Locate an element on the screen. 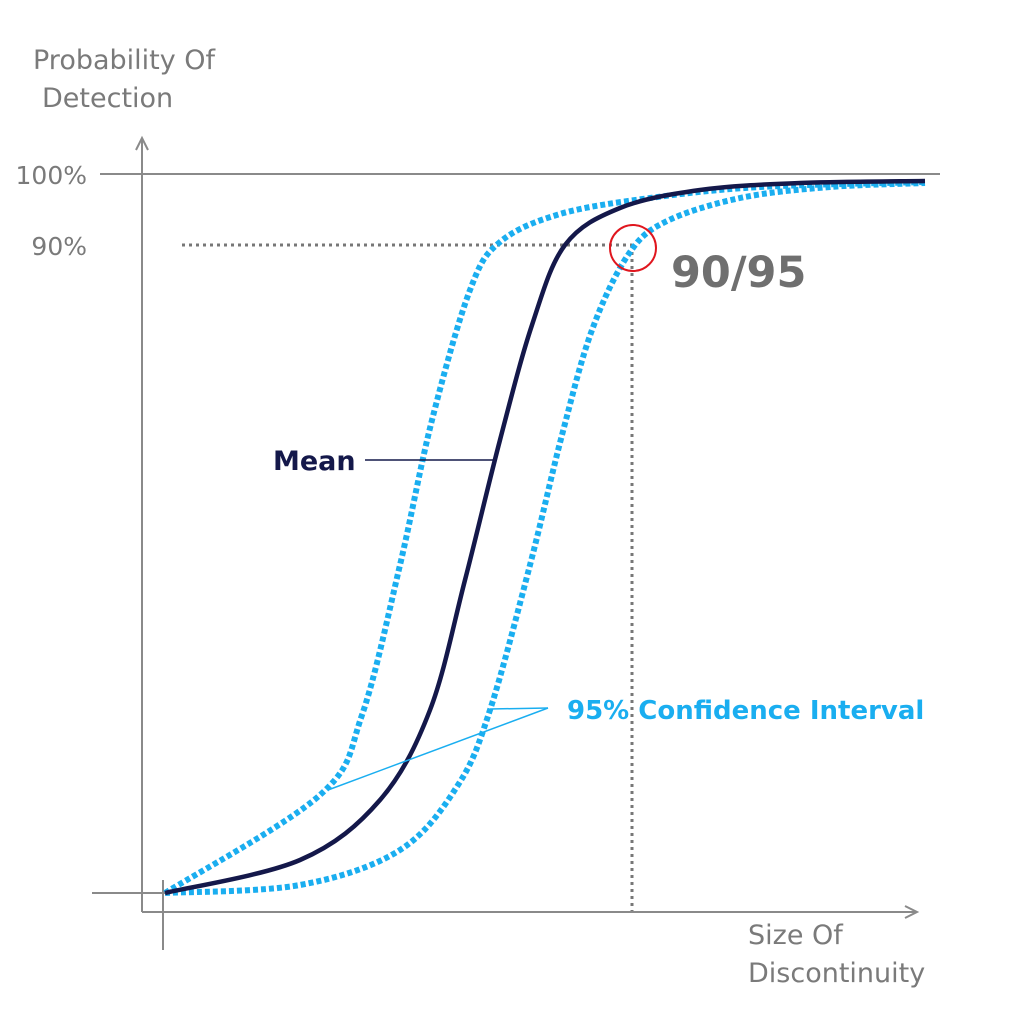 The image size is (1024, 1024). x-axis-label-line1: Size Of is located at coordinates (796, 935).